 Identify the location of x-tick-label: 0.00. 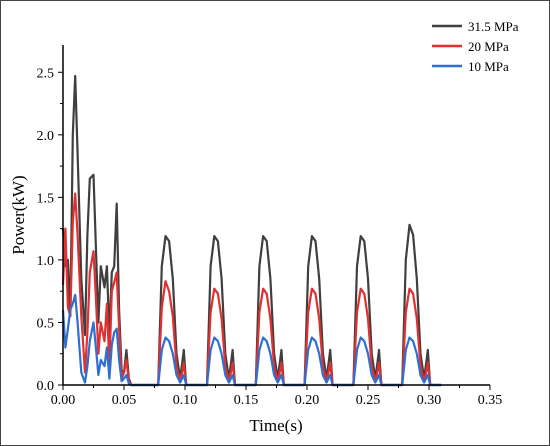
(63, 400).